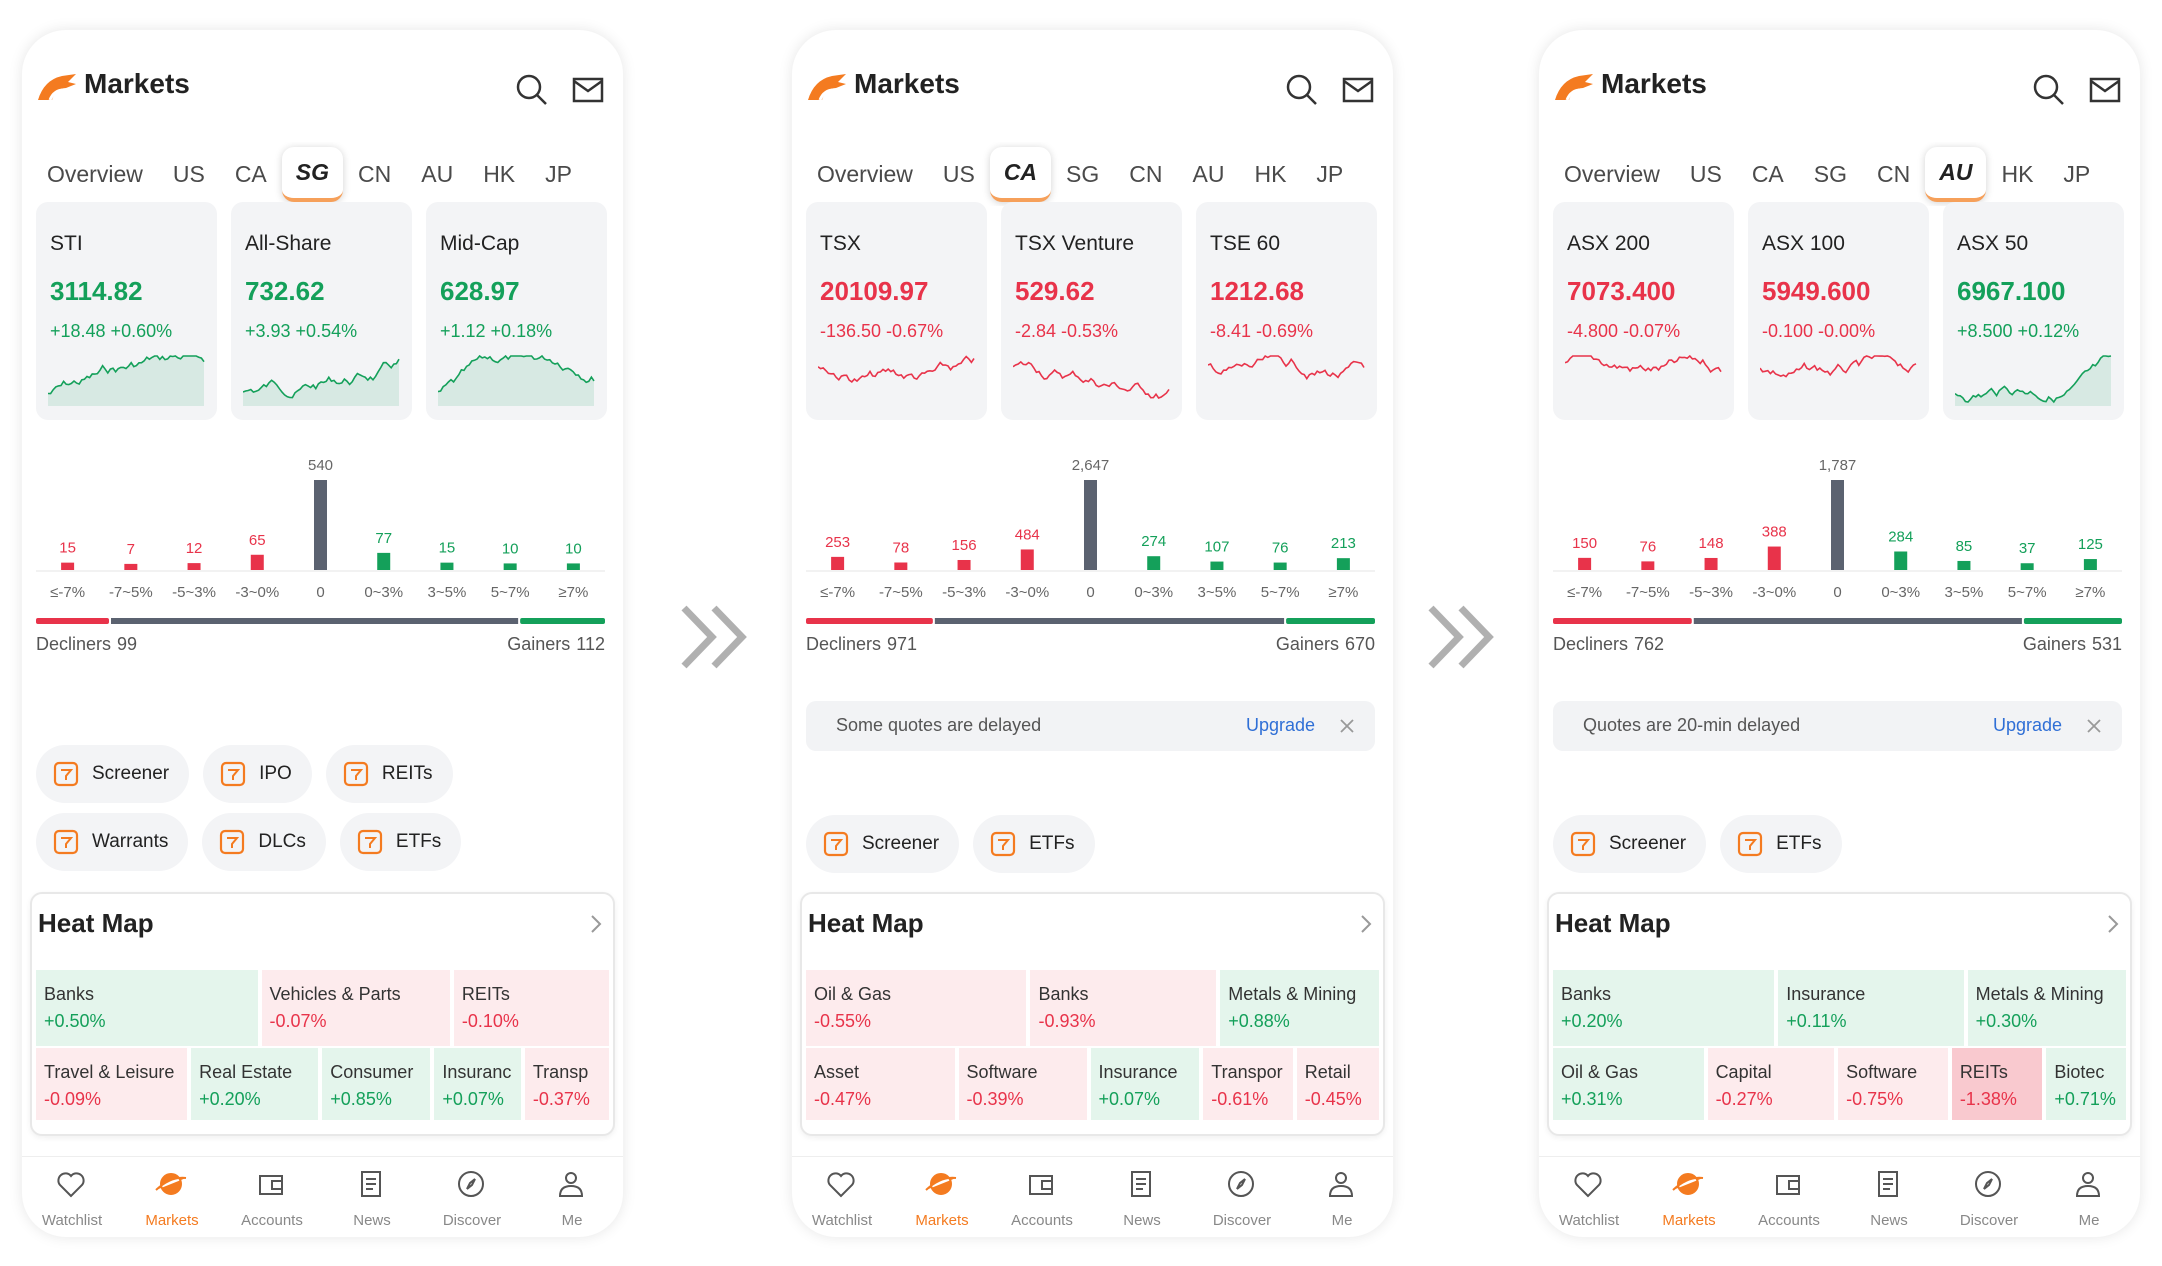 Image resolution: width=2162 pixels, height=1266 pixels. Describe the element at coordinates (1123, 1008) in the screenshot. I see `heat-map-tile: Banks -0.93%` at that location.